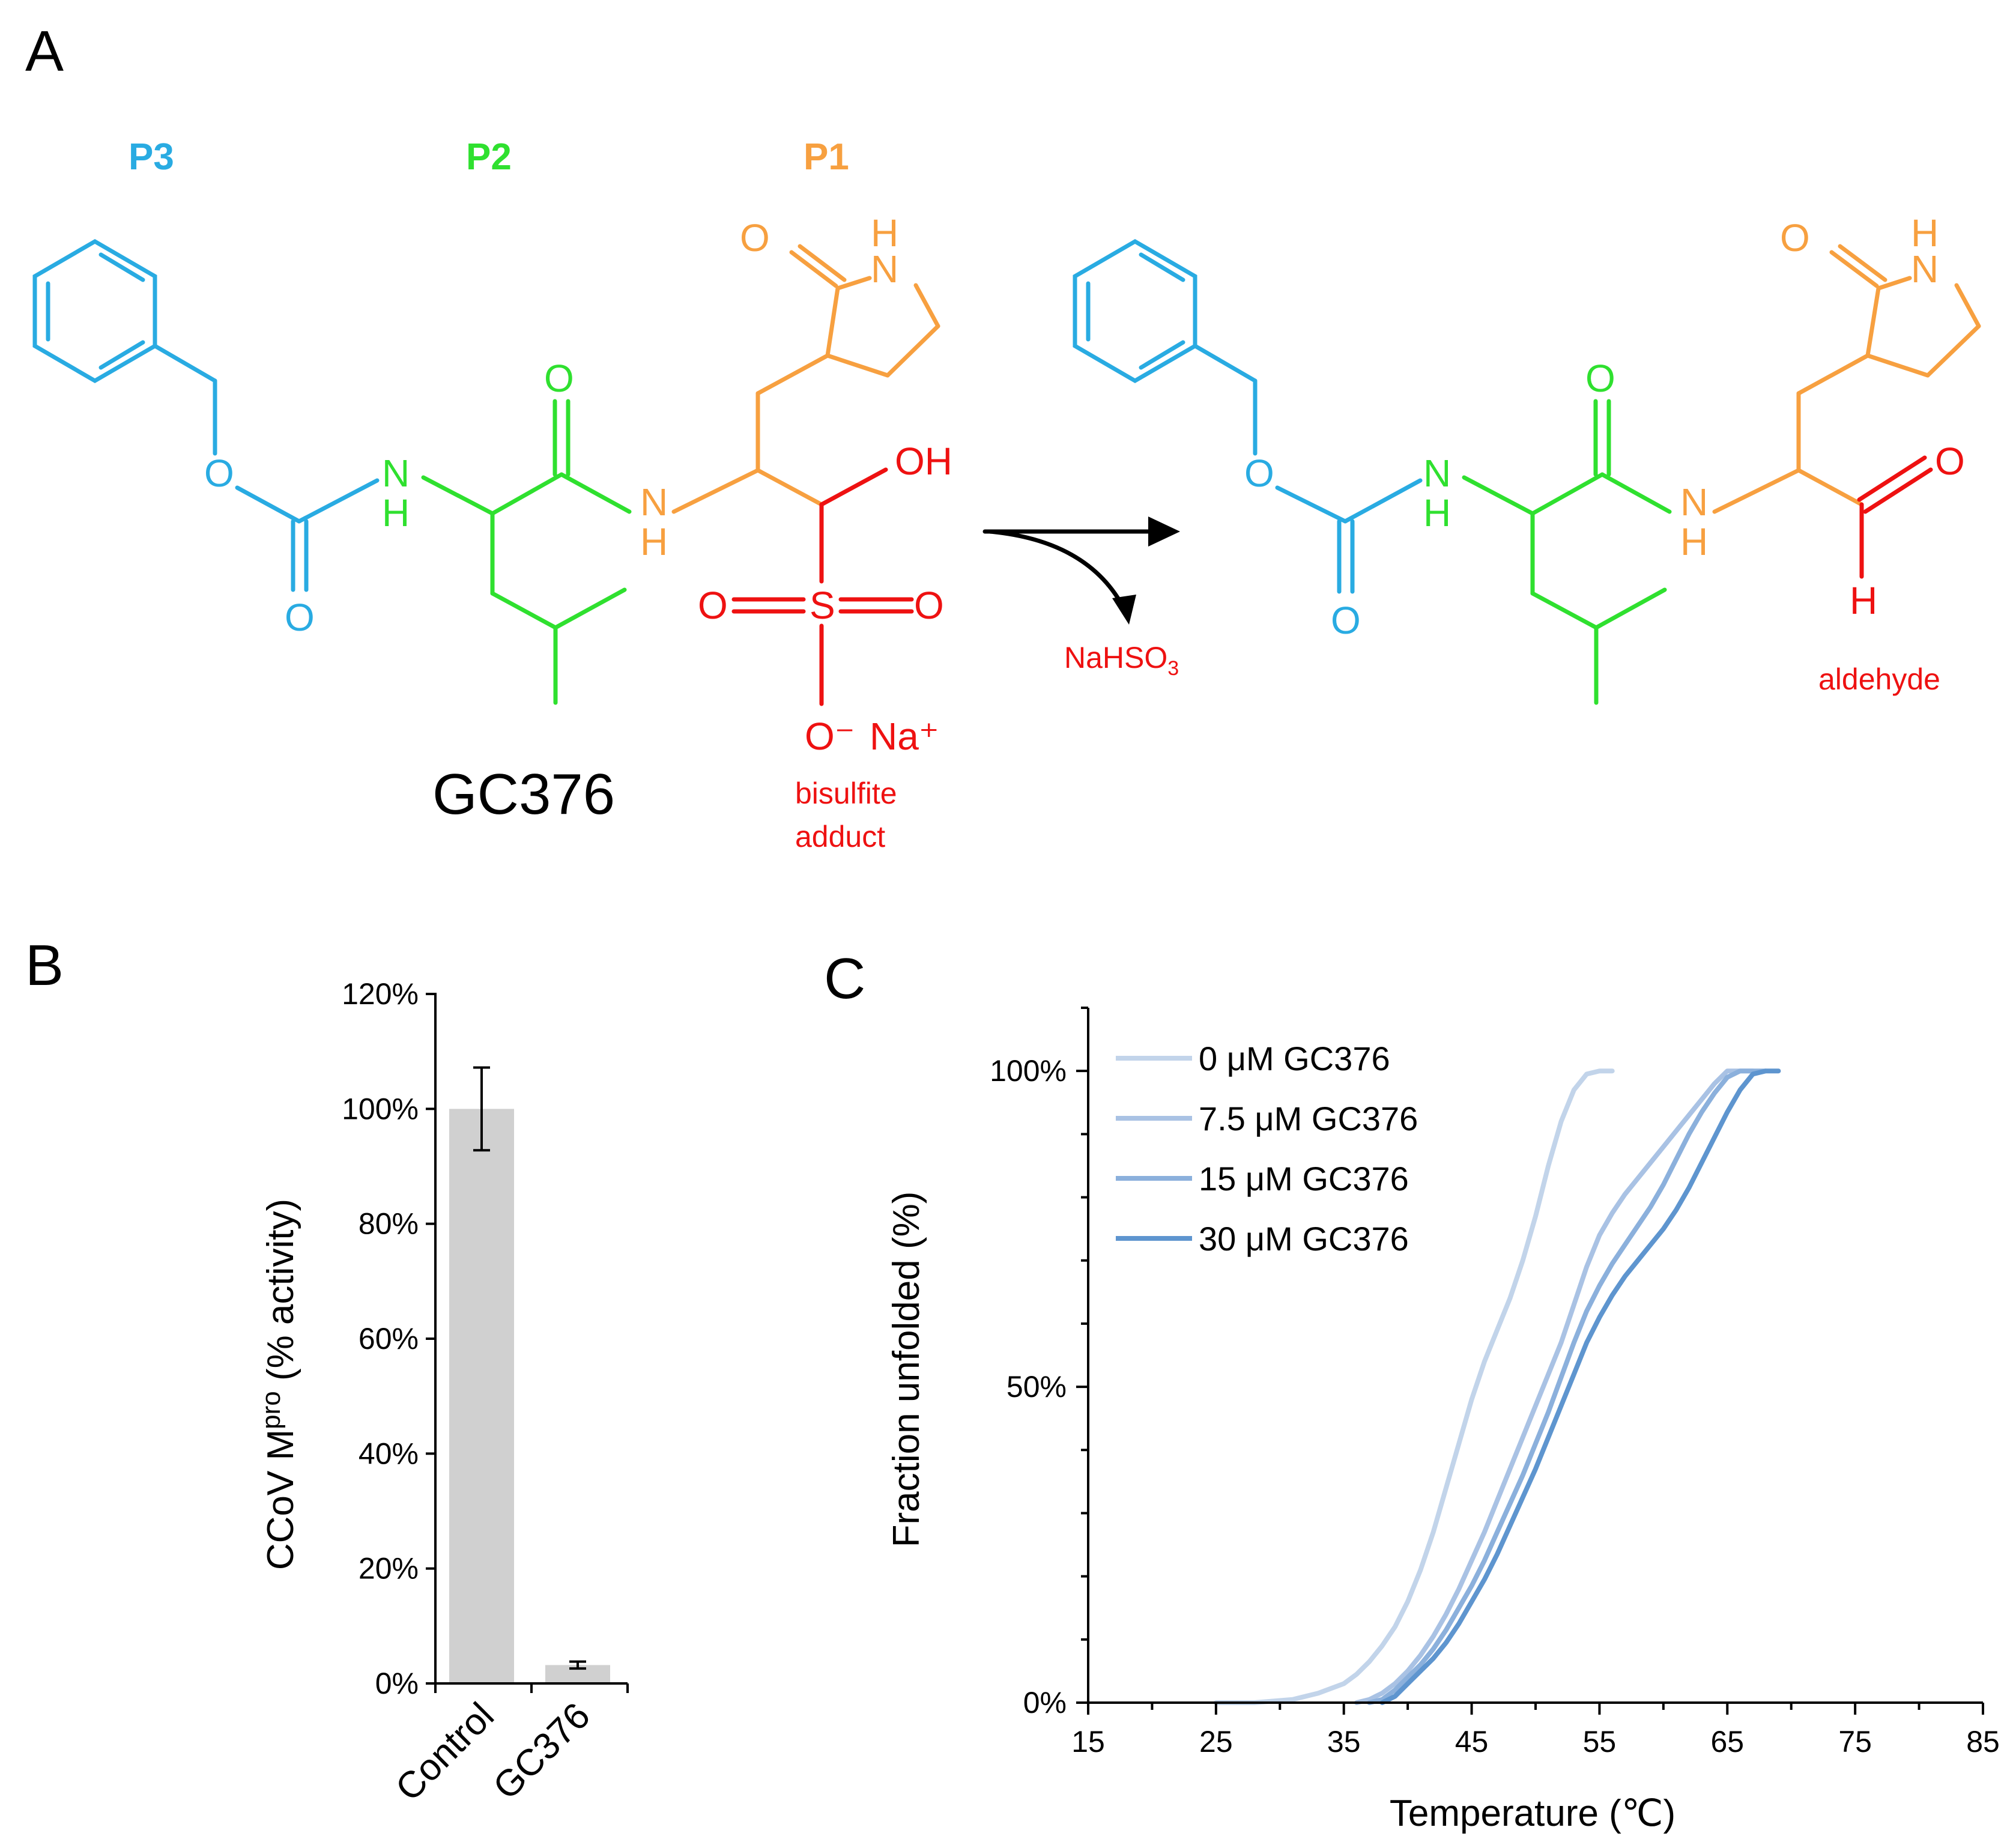 Image resolution: width=2016 pixels, height=1848 pixels. What do you see at coordinates (206, 415) in the screenshot?
I see `gc376-p3-bonds` at bounding box center [206, 415].